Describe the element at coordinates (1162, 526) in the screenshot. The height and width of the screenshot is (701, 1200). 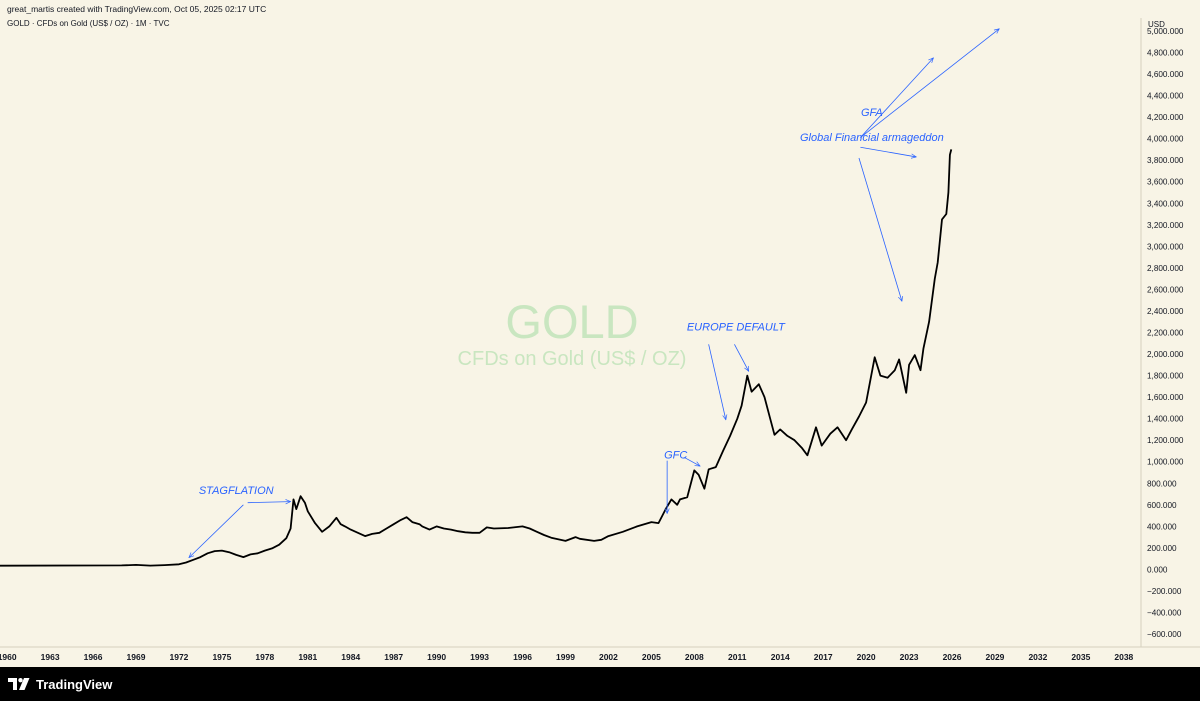
I see `price-tick-label: 400.000` at that location.